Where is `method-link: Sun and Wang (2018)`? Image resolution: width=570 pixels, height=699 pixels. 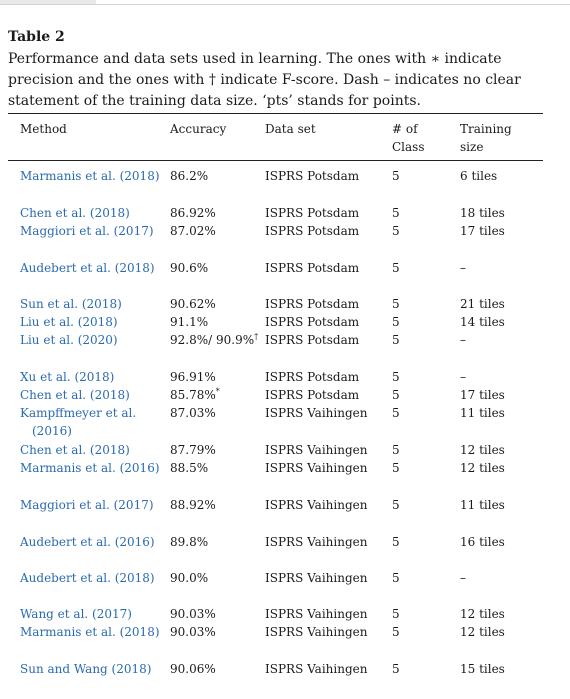 method-link: Sun and Wang (2018) is located at coordinates (86, 669).